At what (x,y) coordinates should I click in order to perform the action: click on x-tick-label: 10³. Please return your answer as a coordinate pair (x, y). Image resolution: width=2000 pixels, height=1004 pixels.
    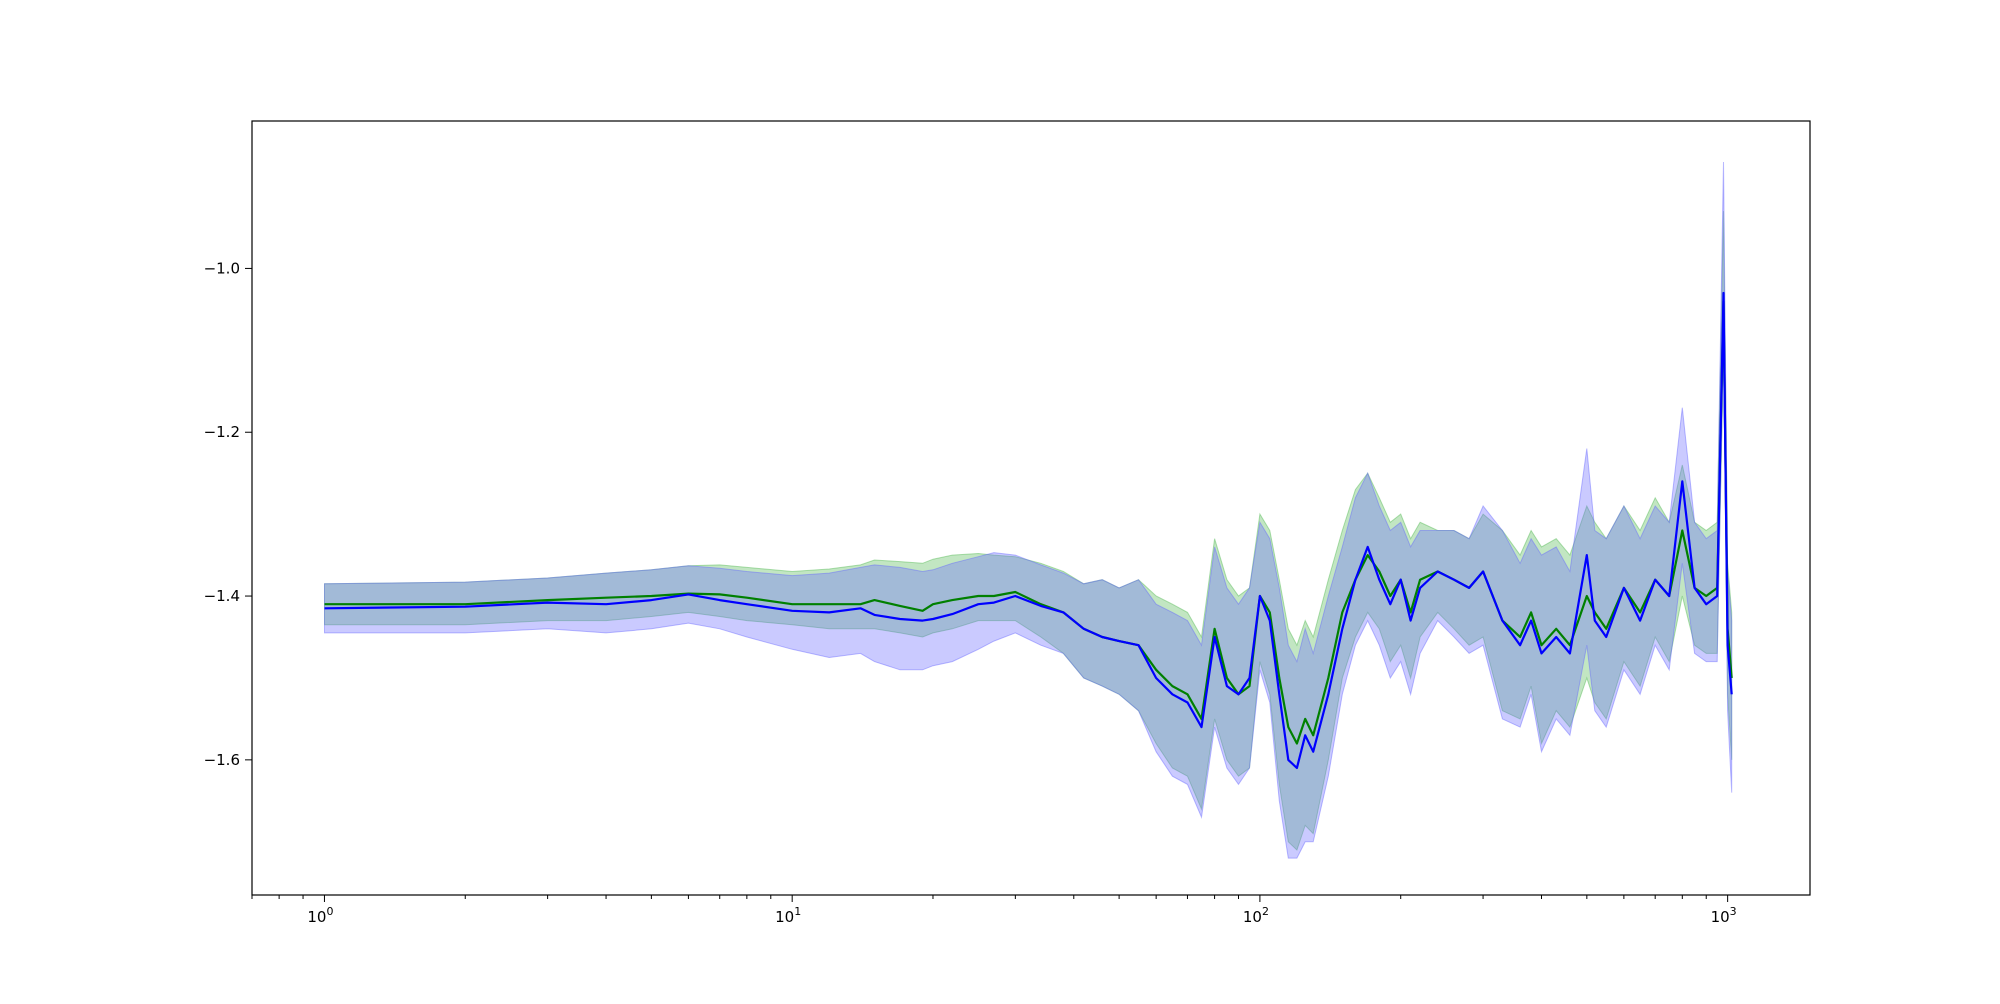
    Looking at the image, I should click on (1724, 915).